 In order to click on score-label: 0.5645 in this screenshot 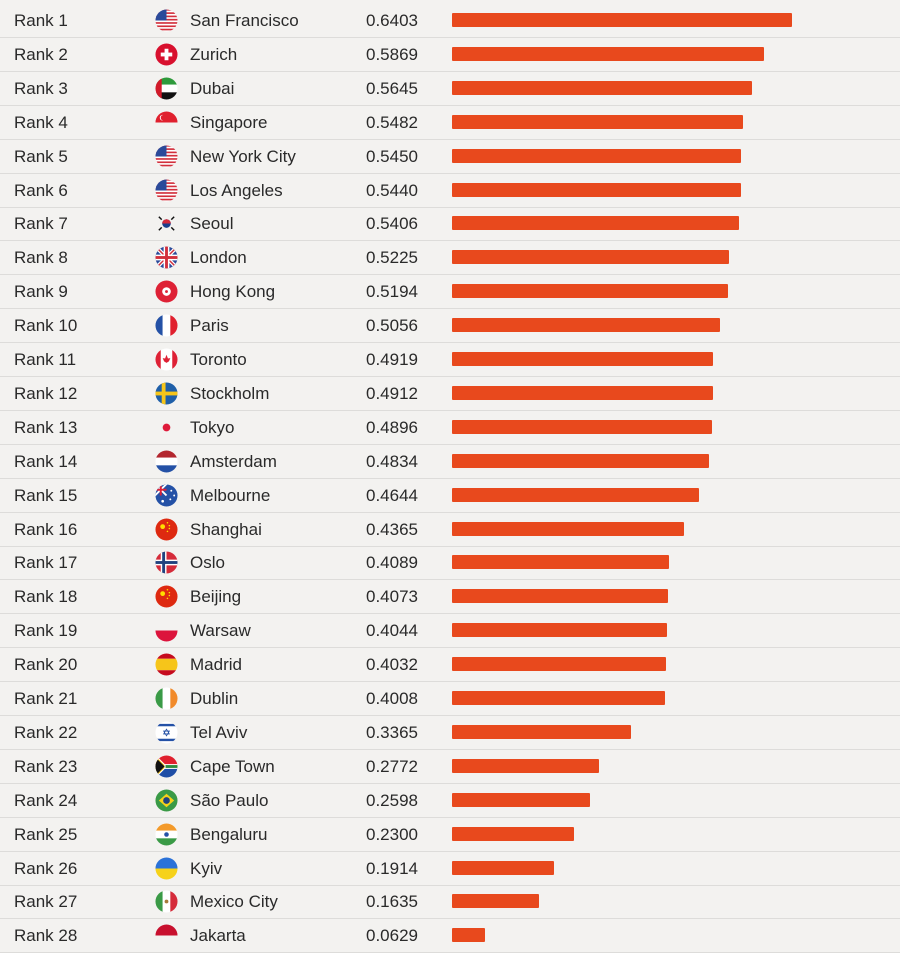, I will do `click(392, 88)`.